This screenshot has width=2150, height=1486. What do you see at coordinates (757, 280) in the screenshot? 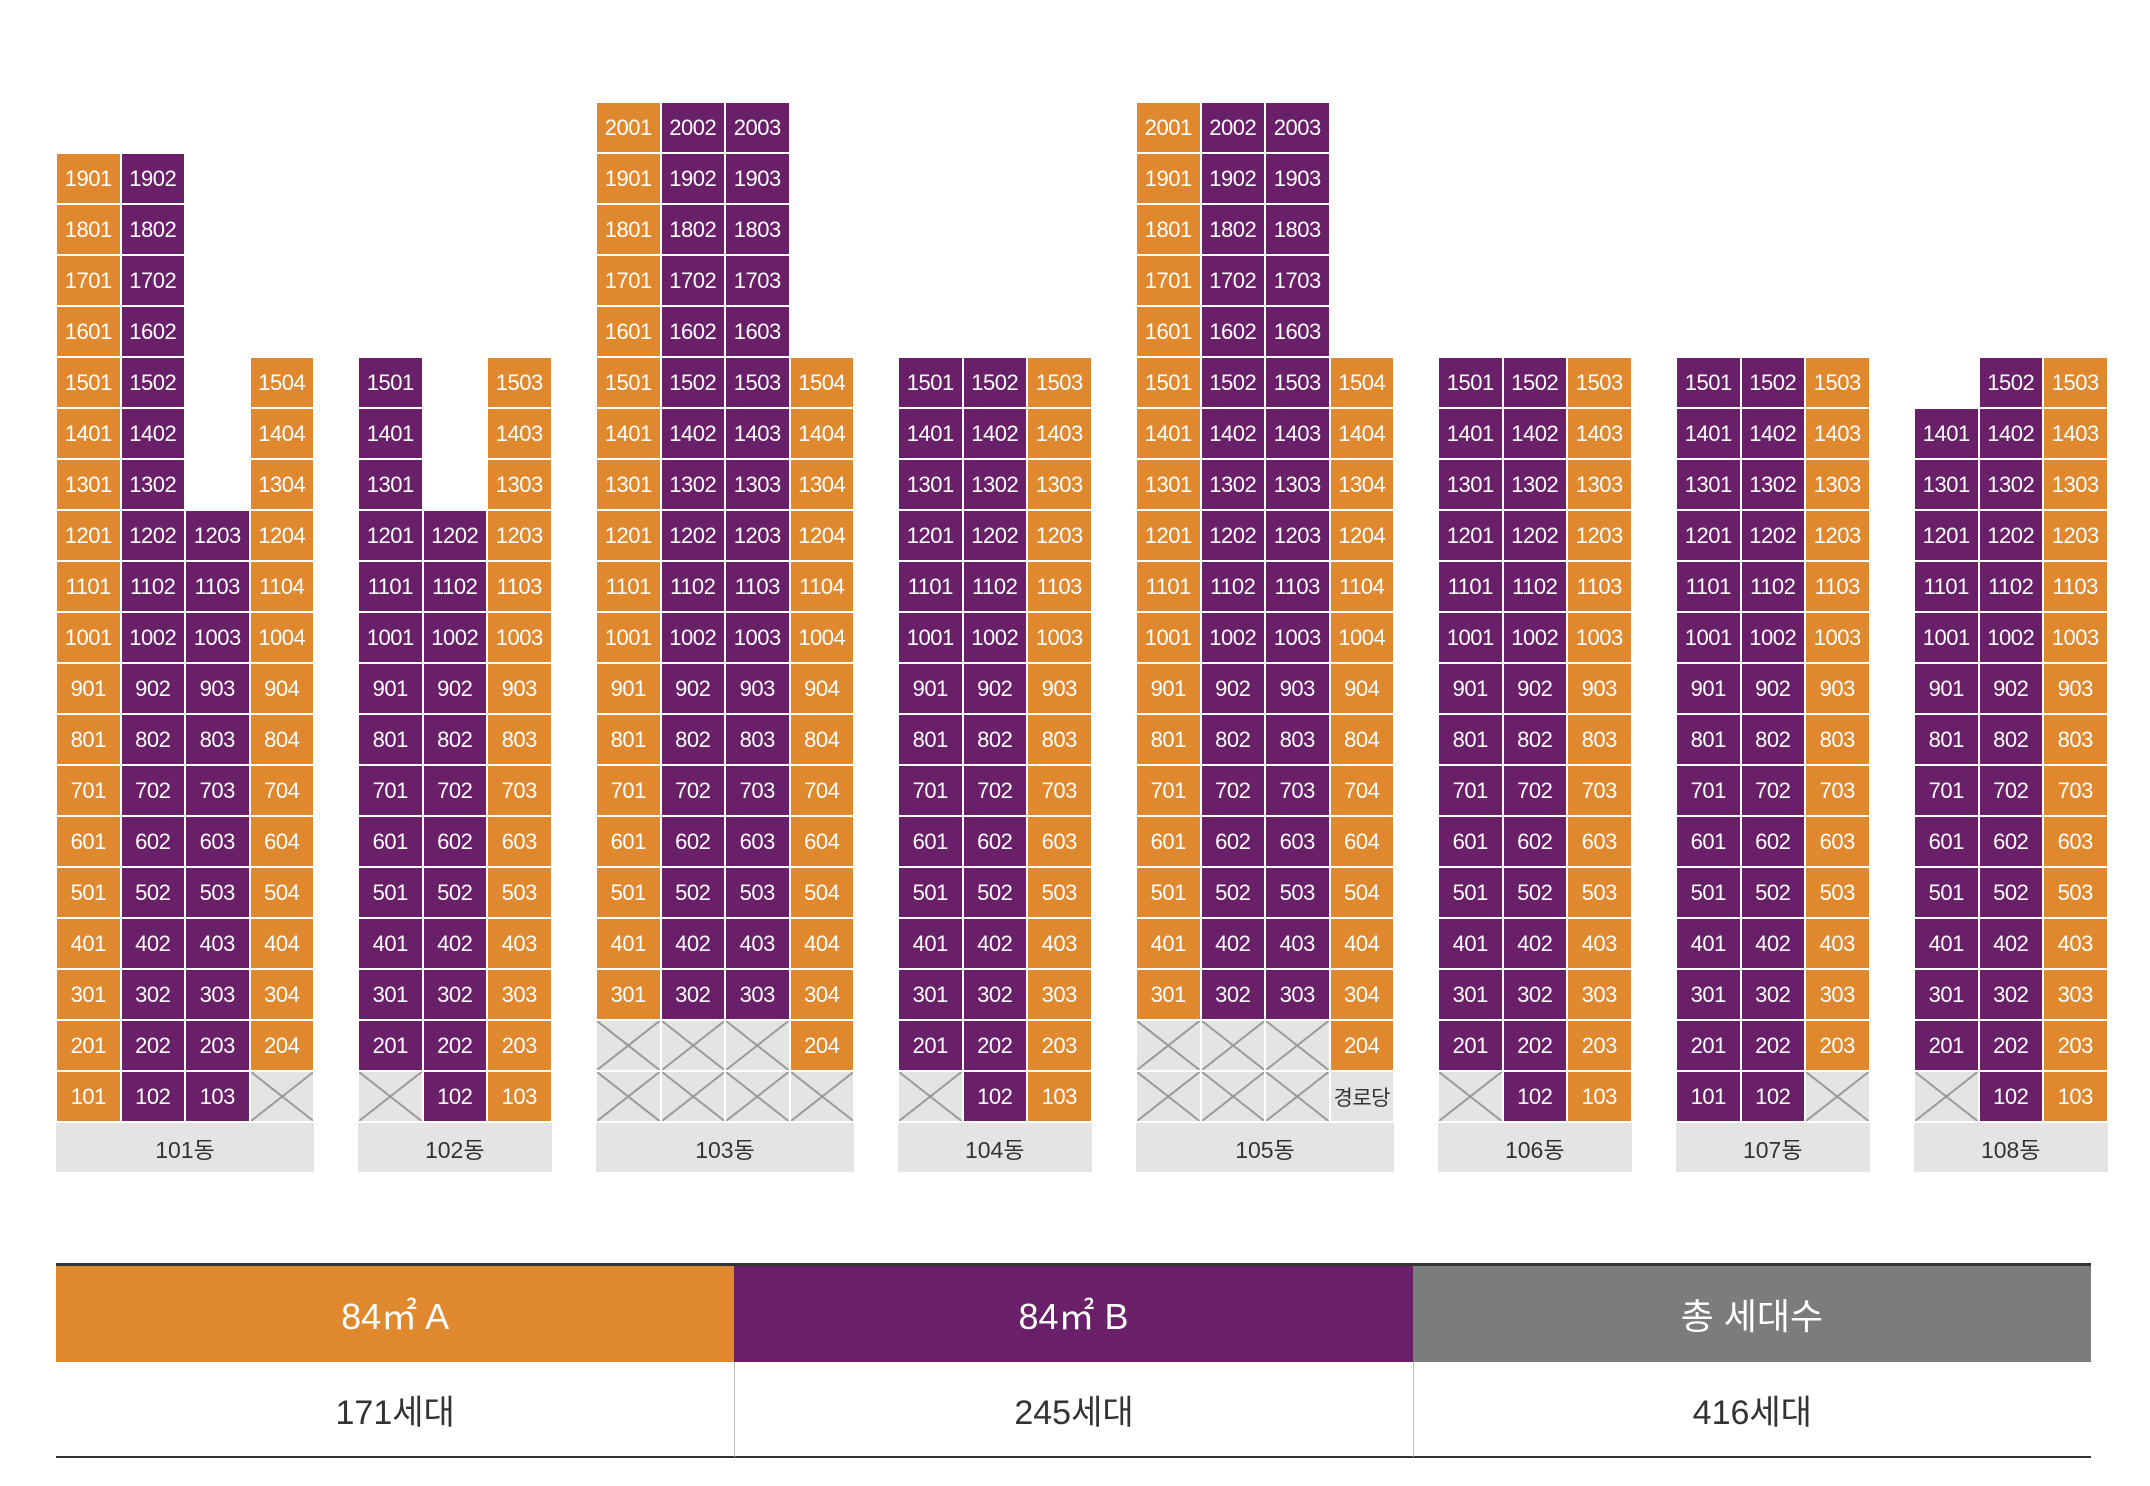
I see `unit-cell-1703: 1703` at bounding box center [757, 280].